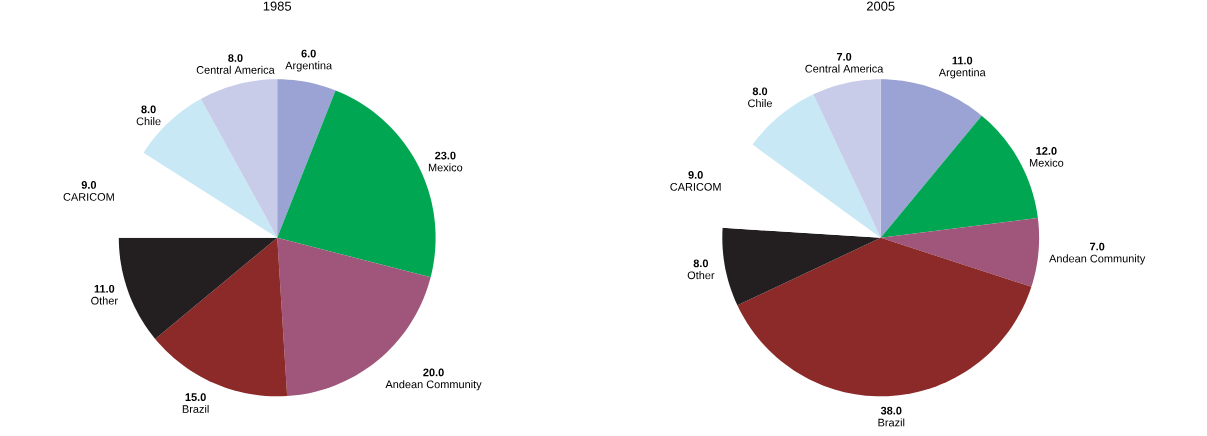 The image size is (1207, 436). What do you see at coordinates (891, 410) in the screenshot?
I see `data-label: 38.0` at bounding box center [891, 410].